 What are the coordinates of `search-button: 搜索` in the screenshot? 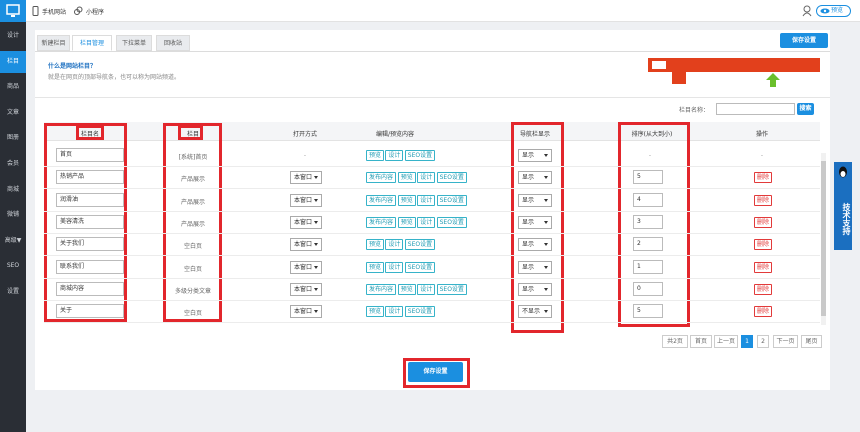 It's located at (805, 109).